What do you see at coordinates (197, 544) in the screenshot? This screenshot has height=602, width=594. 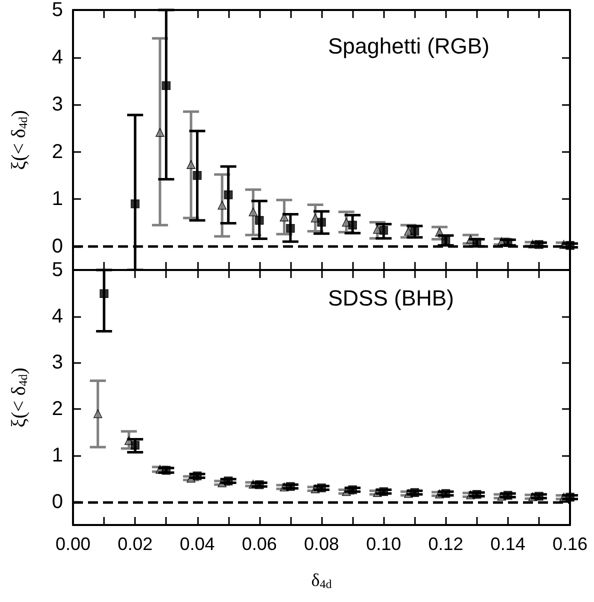 I see `x-tick-label: 0.04` at bounding box center [197, 544].